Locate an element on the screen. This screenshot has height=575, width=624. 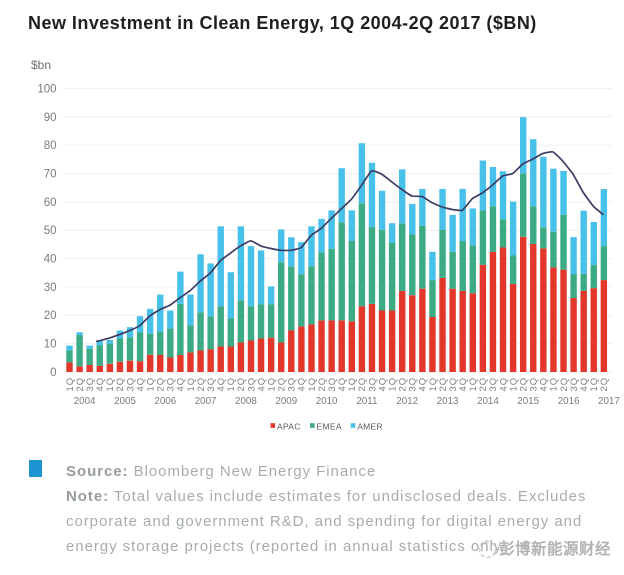
svg-text: 2007 is located at coordinates (206, 401).